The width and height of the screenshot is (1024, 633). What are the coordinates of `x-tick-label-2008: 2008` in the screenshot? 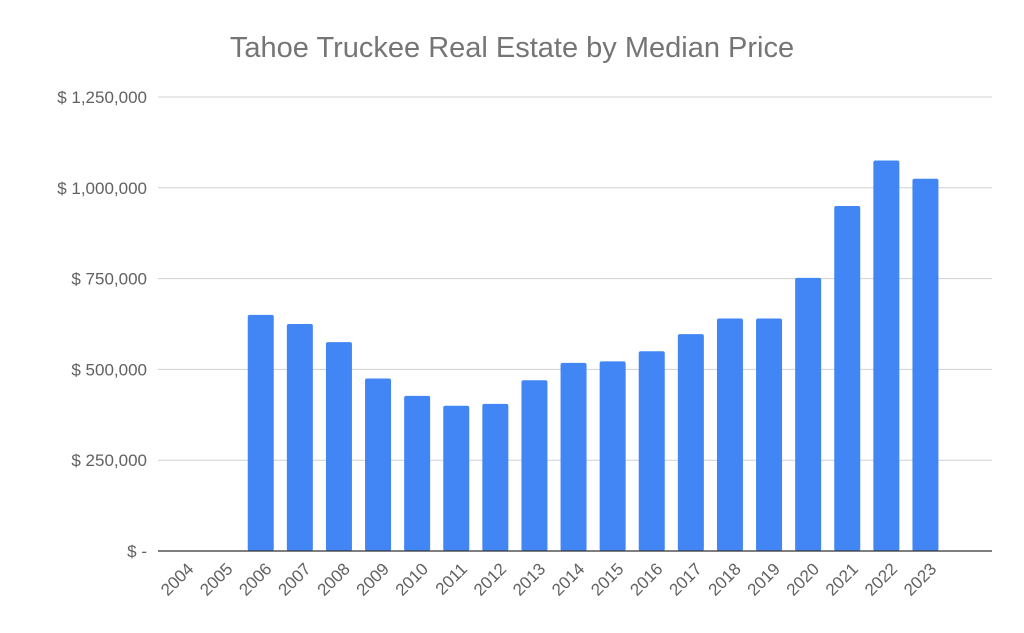 It's located at (334, 579).